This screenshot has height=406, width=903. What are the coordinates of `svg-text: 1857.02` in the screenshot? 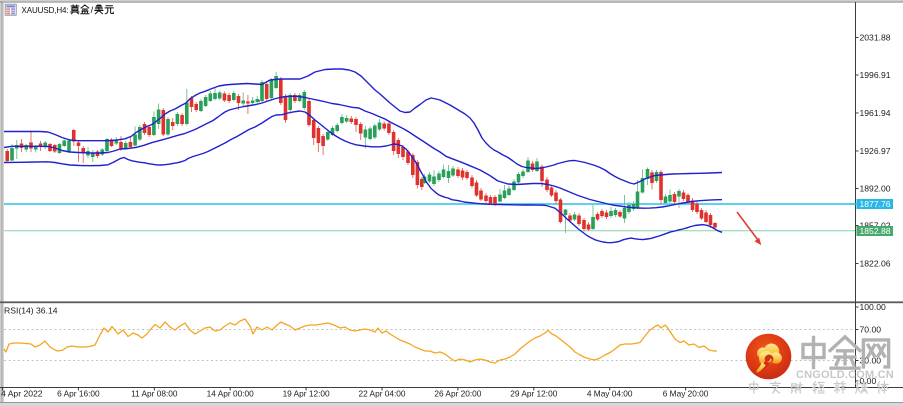 It's located at (875, 226).